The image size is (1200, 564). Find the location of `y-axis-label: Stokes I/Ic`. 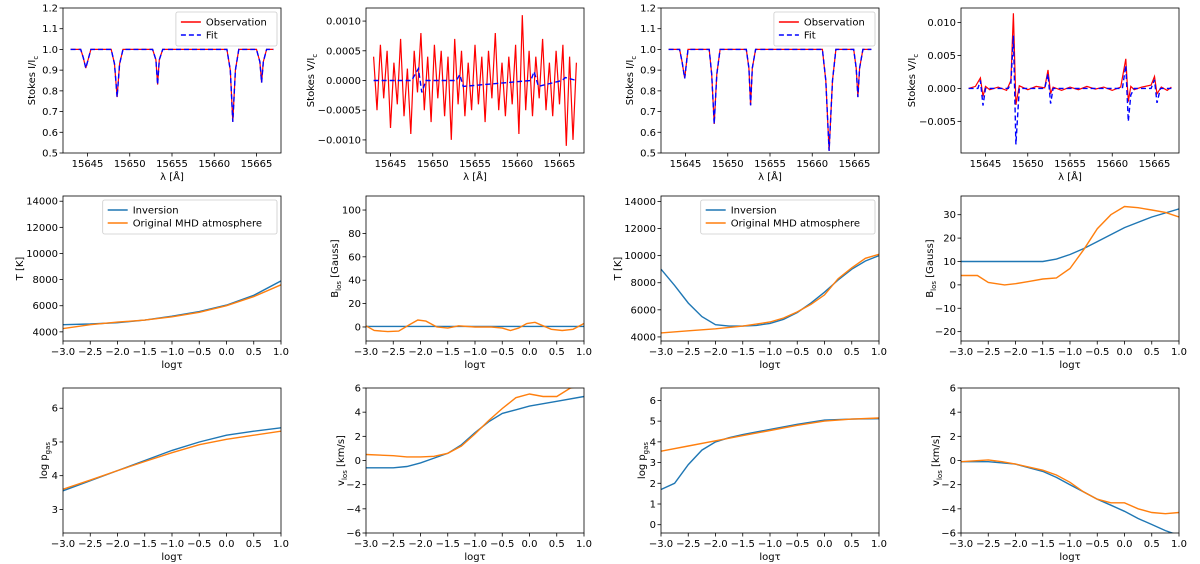

y-axis-label: Stokes I/Ic is located at coordinates (631, 81).